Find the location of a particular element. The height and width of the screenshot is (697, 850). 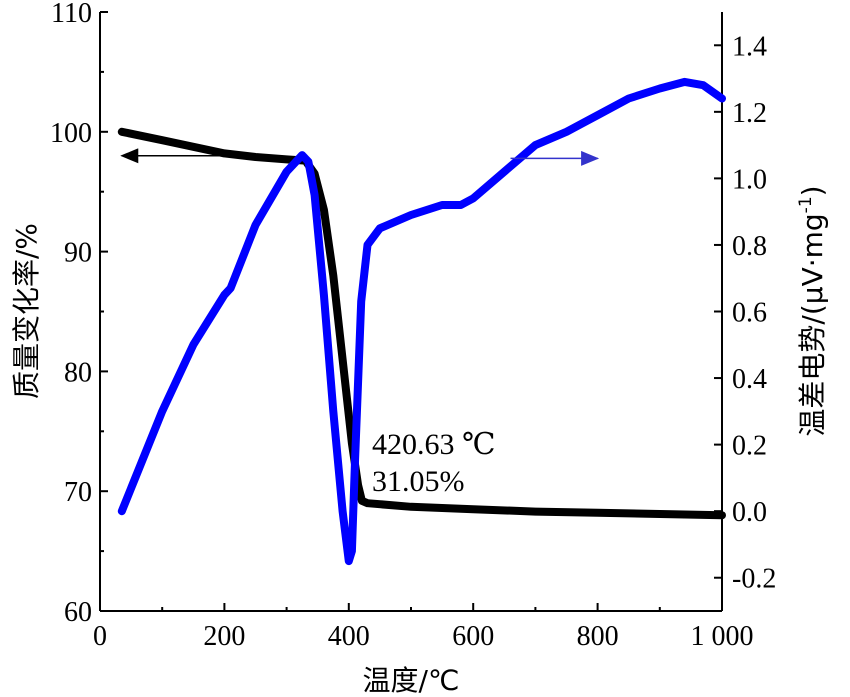

x-tick-label: 400 is located at coordinates (349, 636).